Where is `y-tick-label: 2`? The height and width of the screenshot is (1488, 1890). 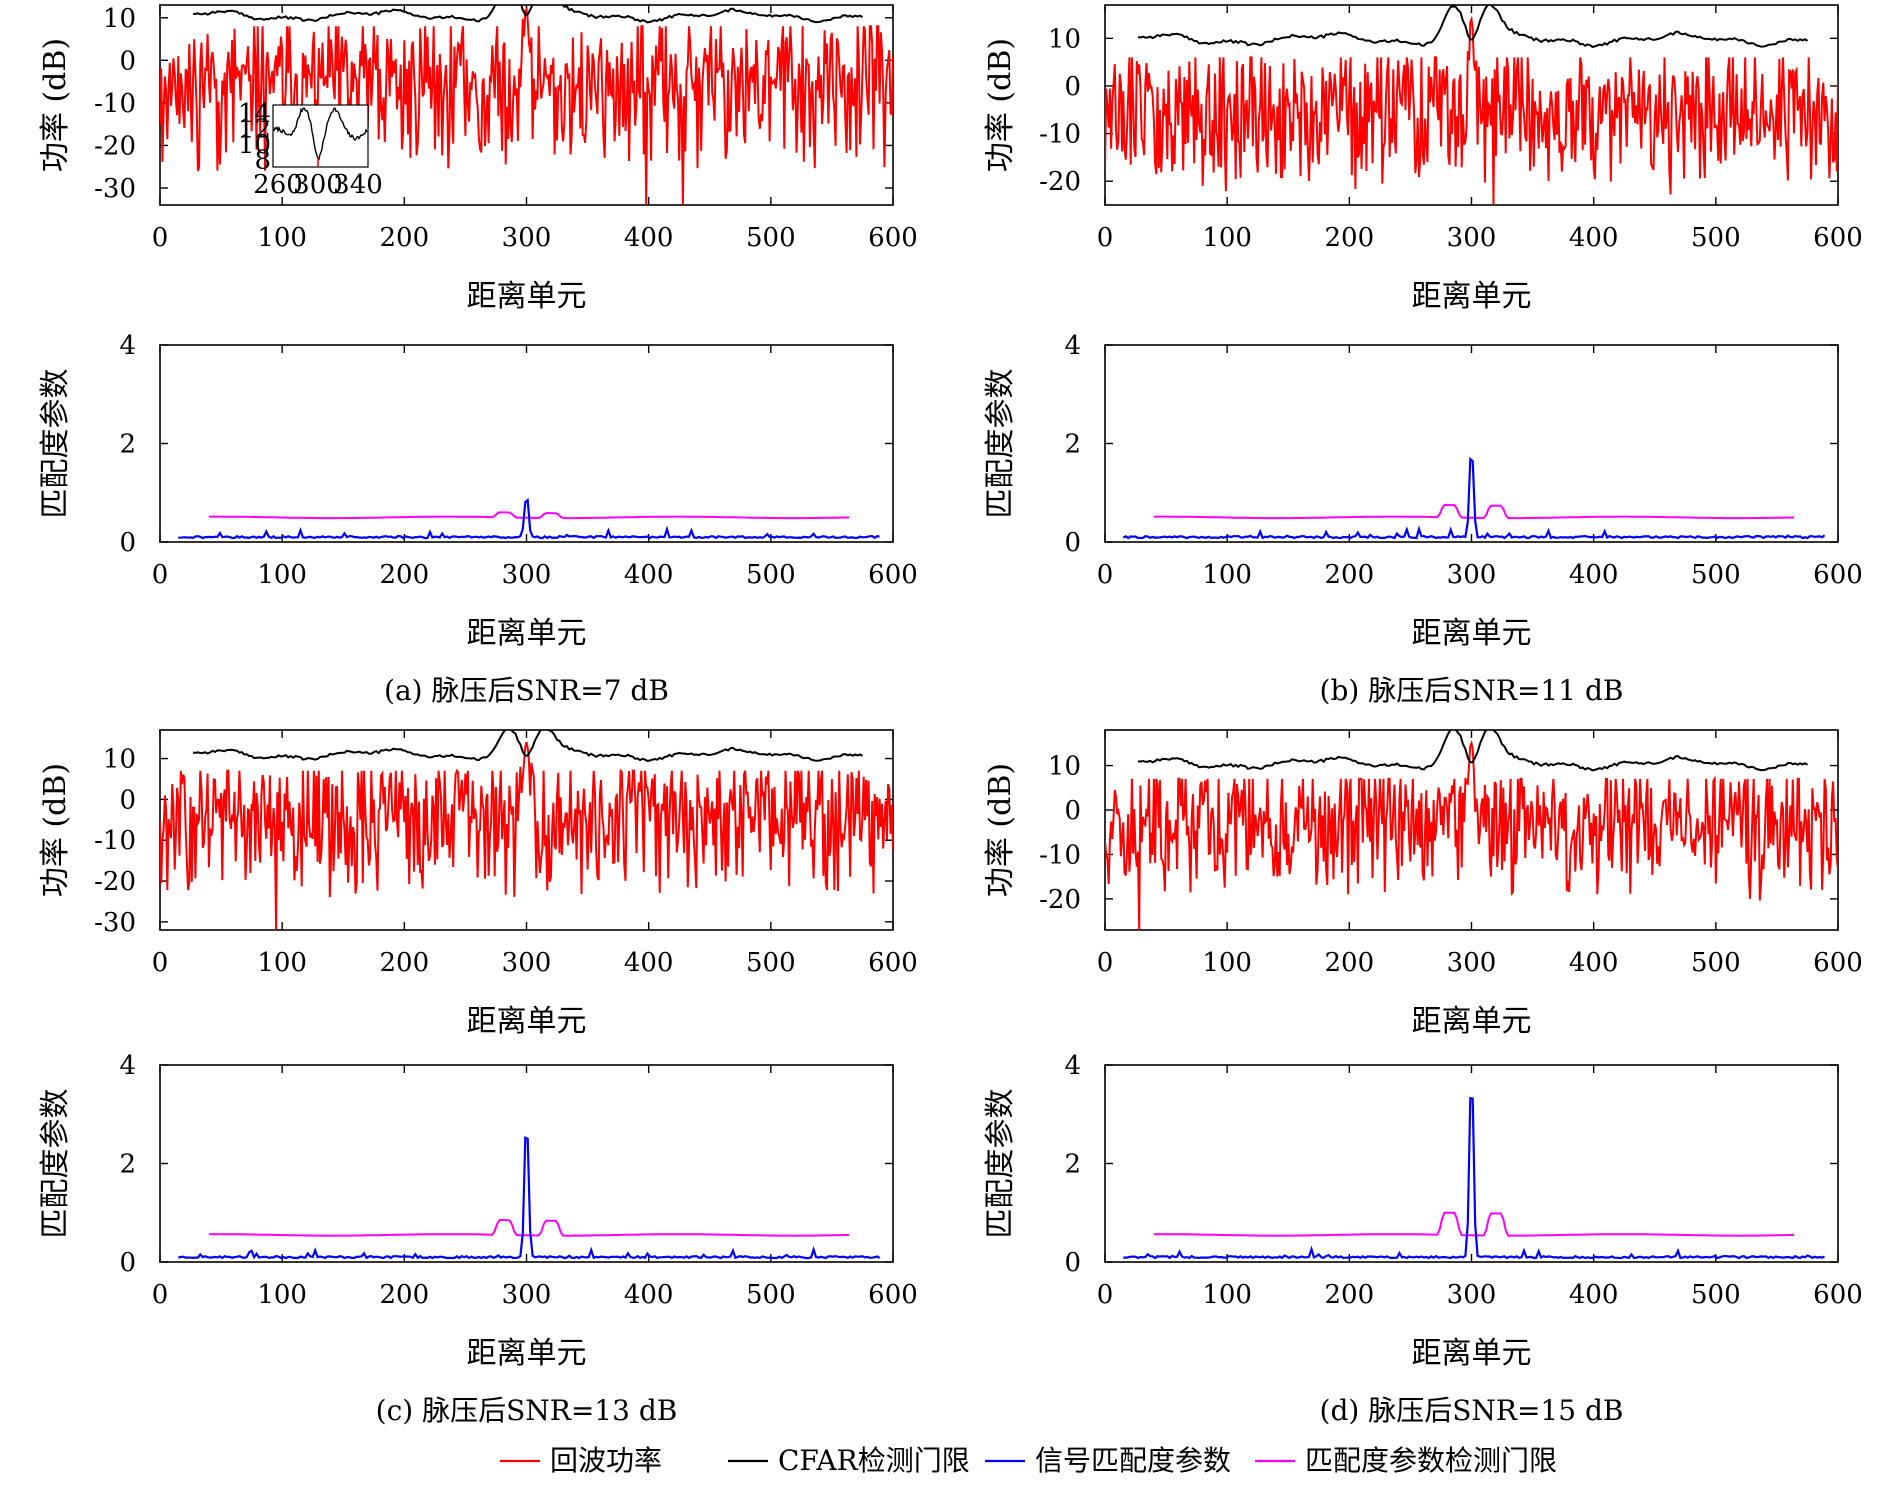
y-tick-label: 2 is located at coordinates (1072, 1165).